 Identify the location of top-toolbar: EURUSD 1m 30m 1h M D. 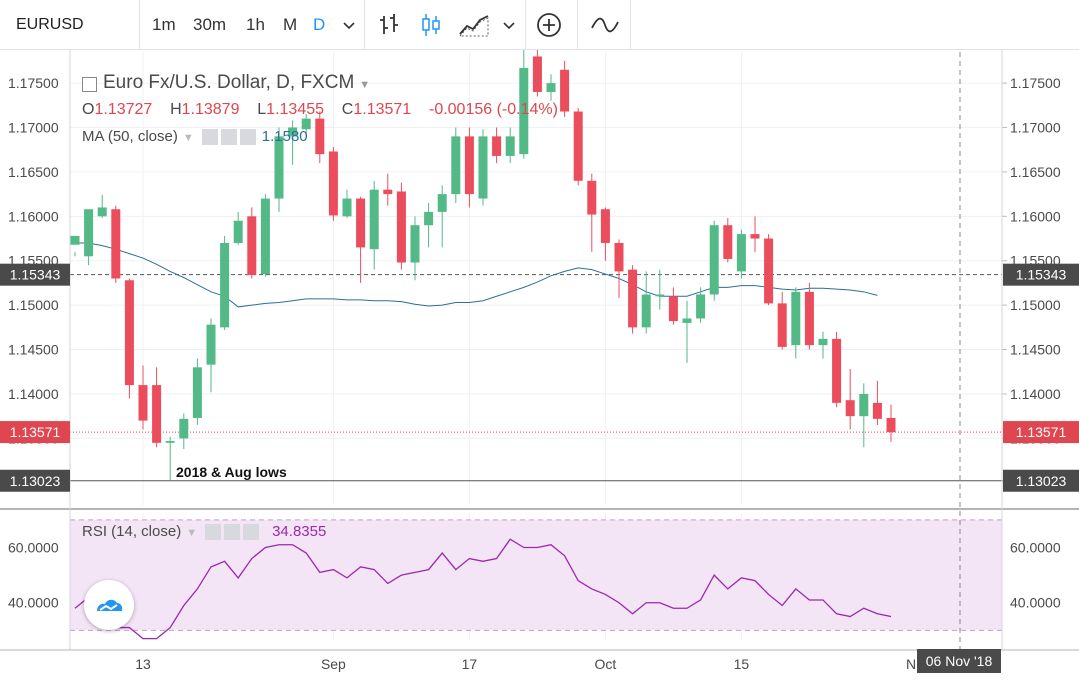
(539, 25).